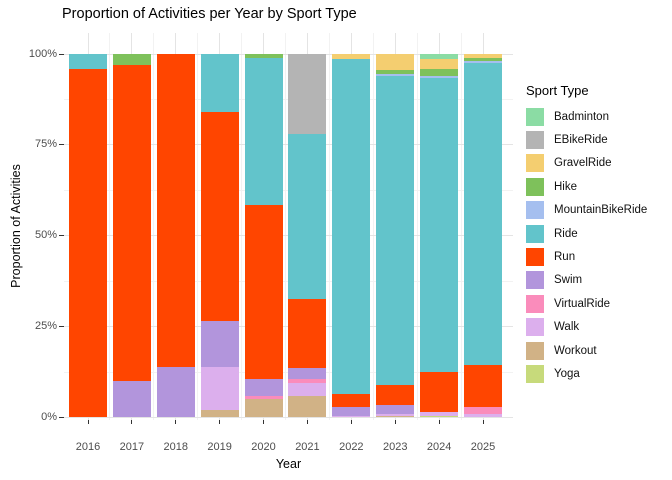 The width and height of the screenshot is (672, 480). I want to click on bar-segment-ride-2023, so click(395, 230).